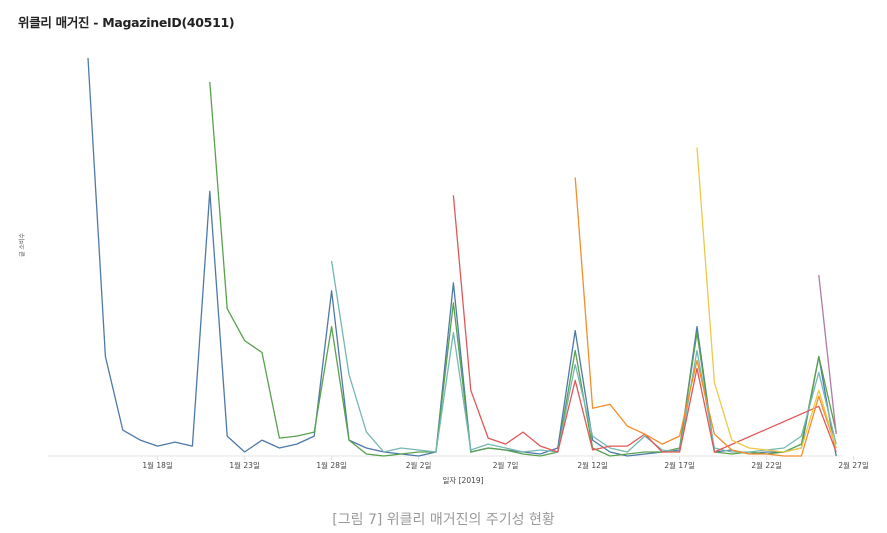 This screenshot has width=887, height=533. What do you see at coordinates (157, 465) in the screenshot?
I see `x-tick-label: 1월 18일` at bounding box center [157, 465].